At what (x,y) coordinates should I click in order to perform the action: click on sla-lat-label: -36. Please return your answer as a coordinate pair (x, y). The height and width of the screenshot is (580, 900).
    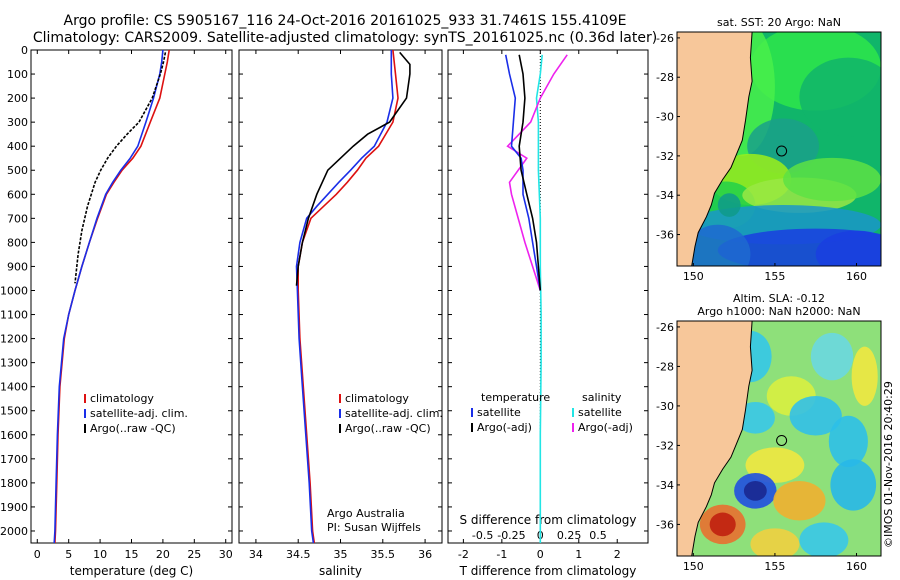
    Looking at the image, I should click on (665, 524).